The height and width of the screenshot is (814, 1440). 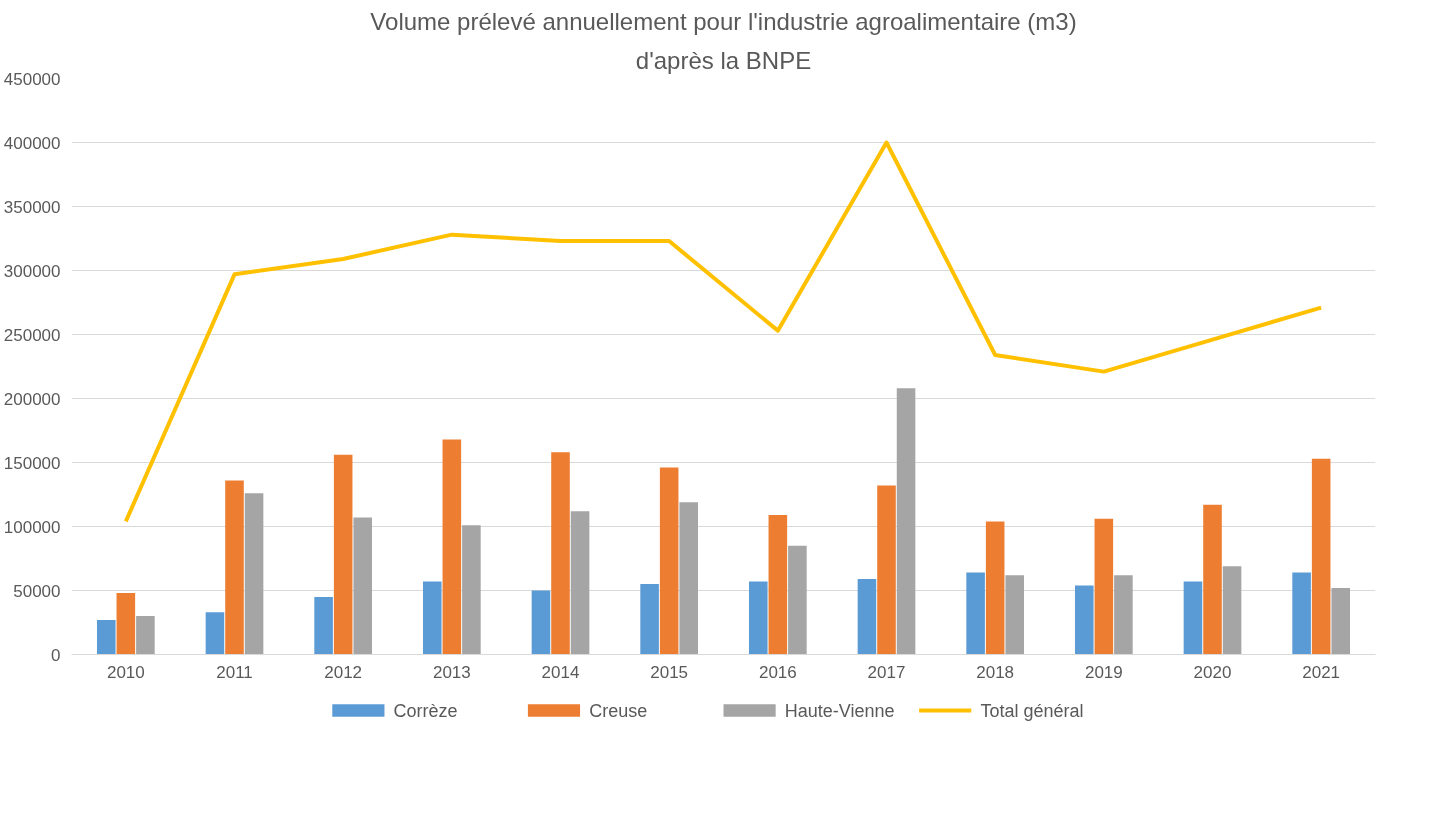 I want to click on y-tick-label: 0, so click(x=56, y=655).